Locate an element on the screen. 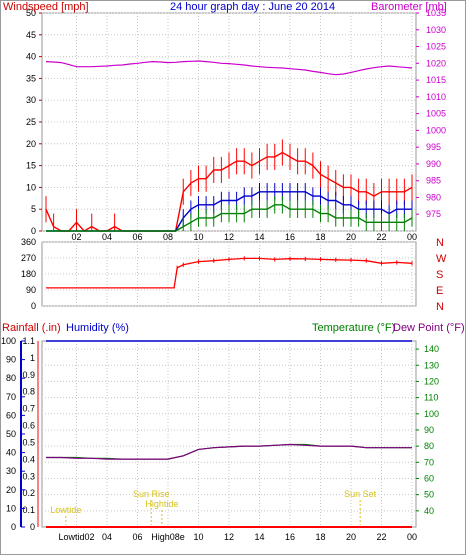 This screenshot has height=555, width=466. temp-tick-label: 40 is located at coordinates (429, 511).